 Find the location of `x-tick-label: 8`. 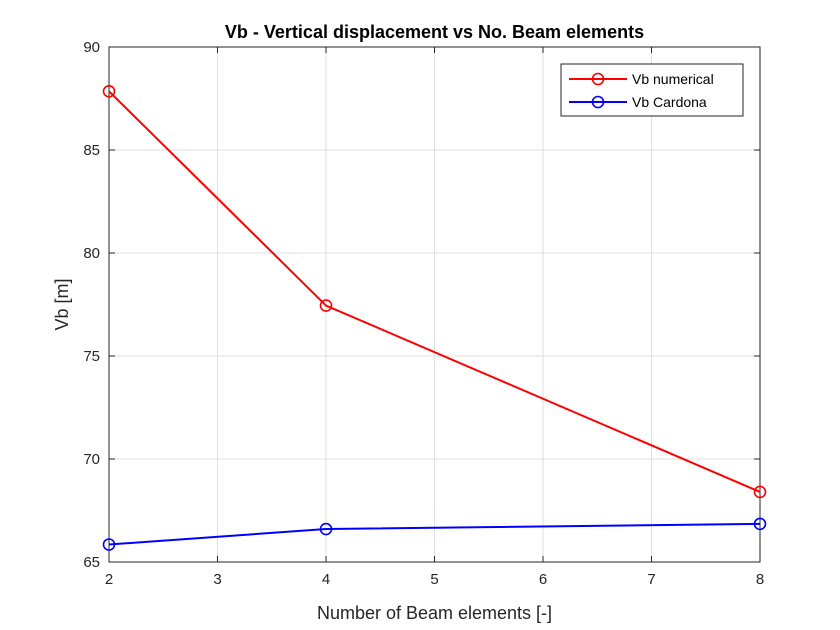

x-tick-label: 8 is located at coordinates (760, 579).